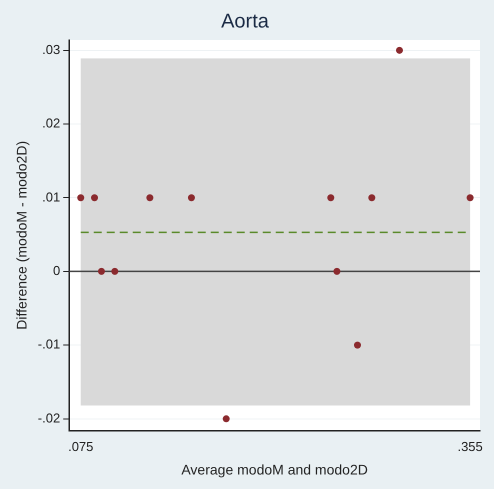 The height and width of the screenshot is (489, 494). What do you see at coordinates (51, 196) in the screenshot?
I see `y-tick-label: .01` at bounding box center [51, 196].